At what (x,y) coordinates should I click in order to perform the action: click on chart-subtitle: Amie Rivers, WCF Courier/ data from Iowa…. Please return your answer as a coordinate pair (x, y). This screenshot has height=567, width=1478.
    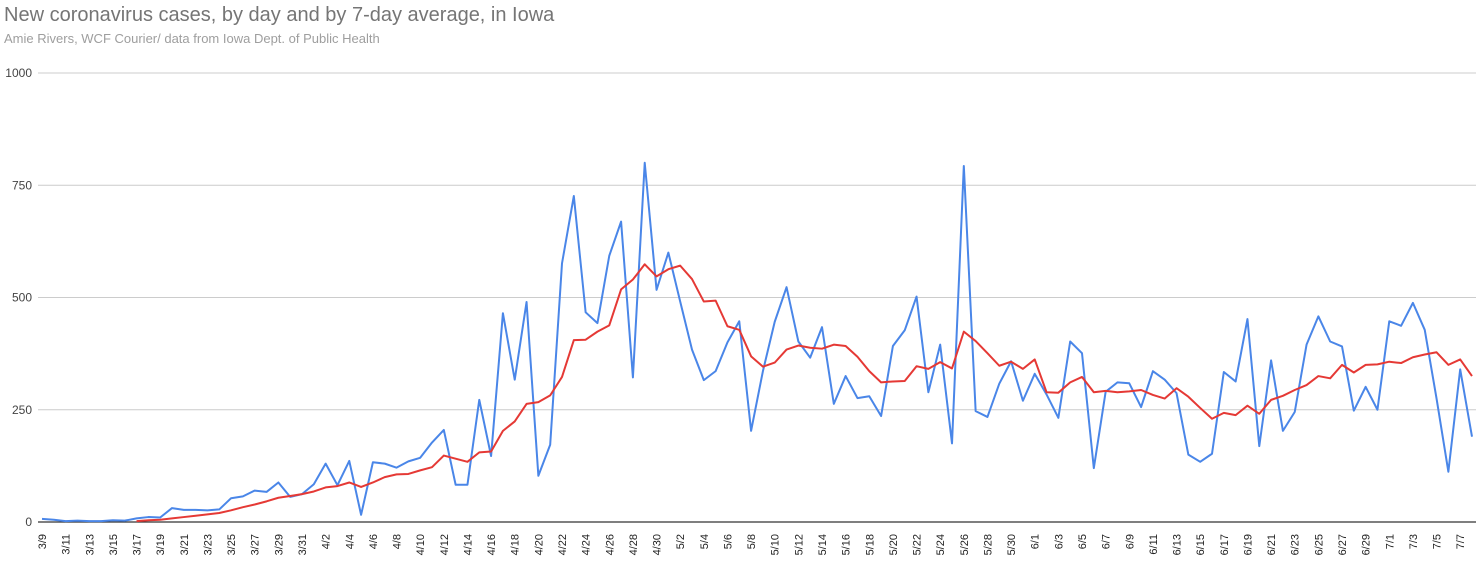
    Looking at the image, I should click on (192, 38).